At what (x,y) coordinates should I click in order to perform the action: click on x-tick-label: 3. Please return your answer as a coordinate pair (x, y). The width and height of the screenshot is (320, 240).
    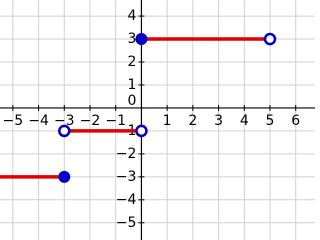
    Looking at the image, I should click on (218, 121).